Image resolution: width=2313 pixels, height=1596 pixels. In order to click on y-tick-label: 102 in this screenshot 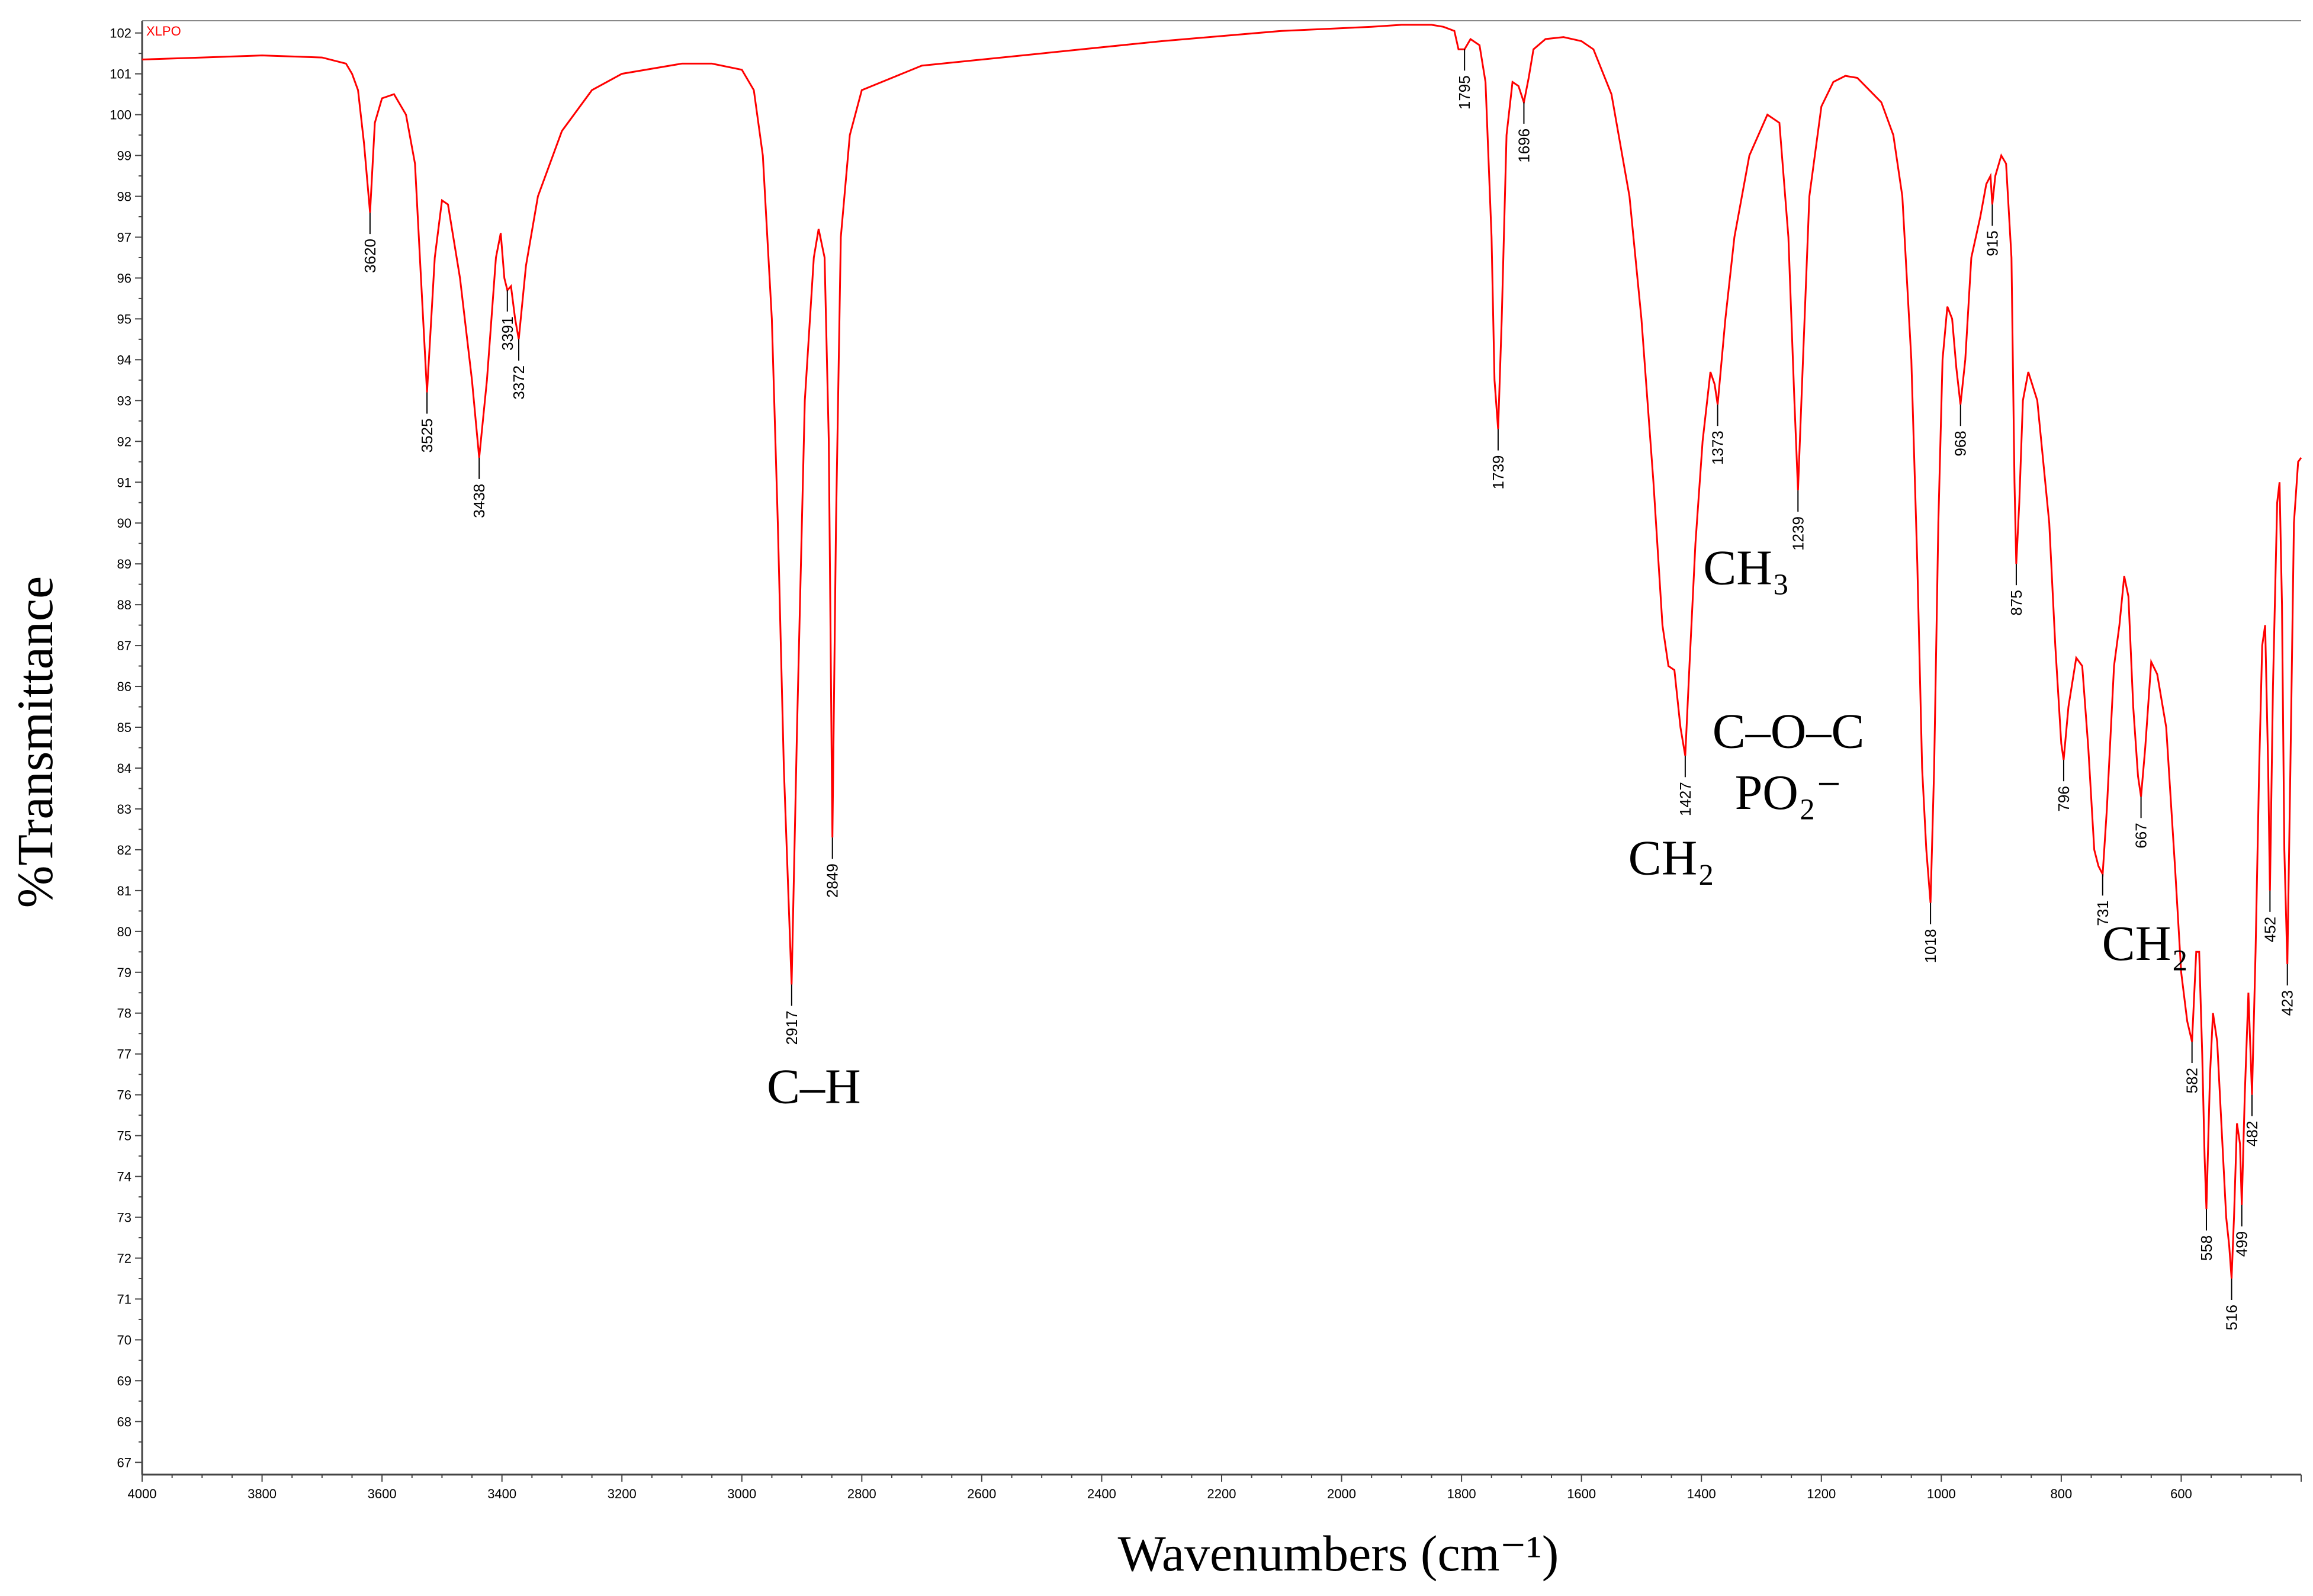, I will do `click(120, 33)`.